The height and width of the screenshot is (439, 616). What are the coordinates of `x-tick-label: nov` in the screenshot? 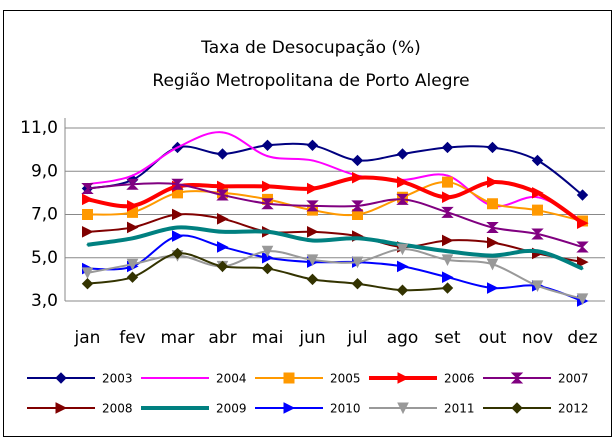 It's located at (537, 338).